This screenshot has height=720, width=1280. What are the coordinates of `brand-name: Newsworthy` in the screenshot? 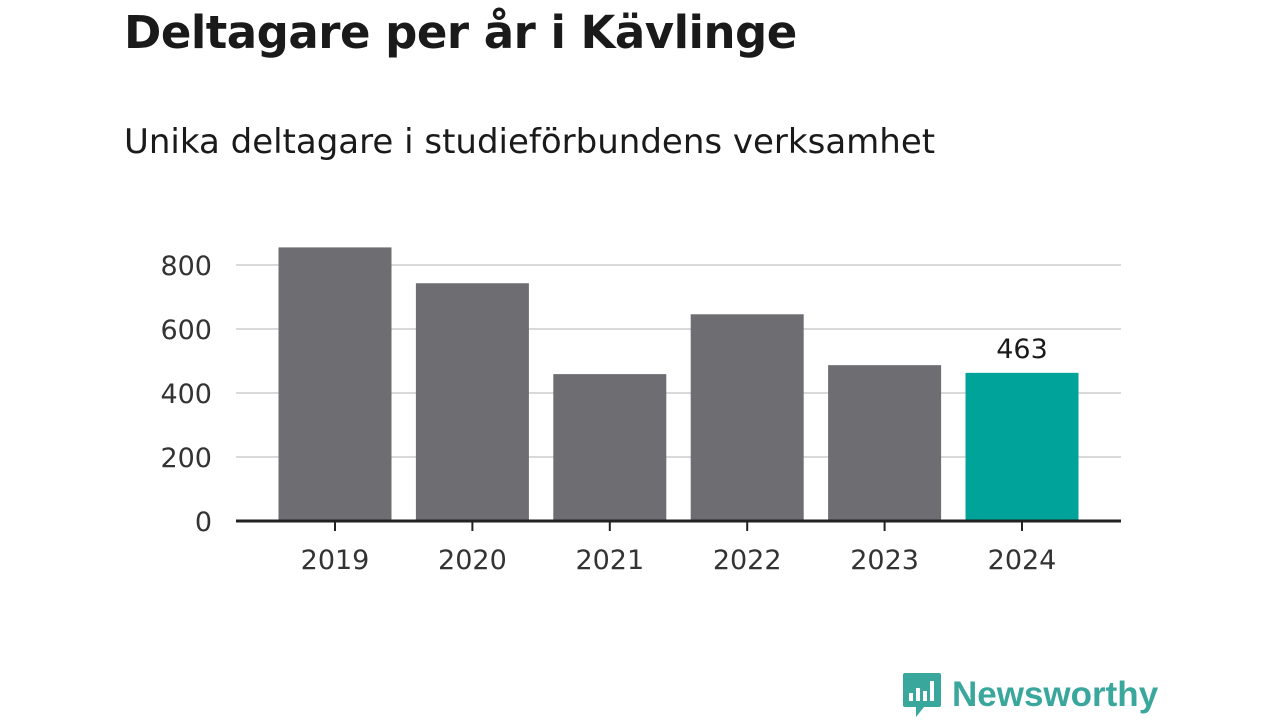 It's located at (1055, 694).